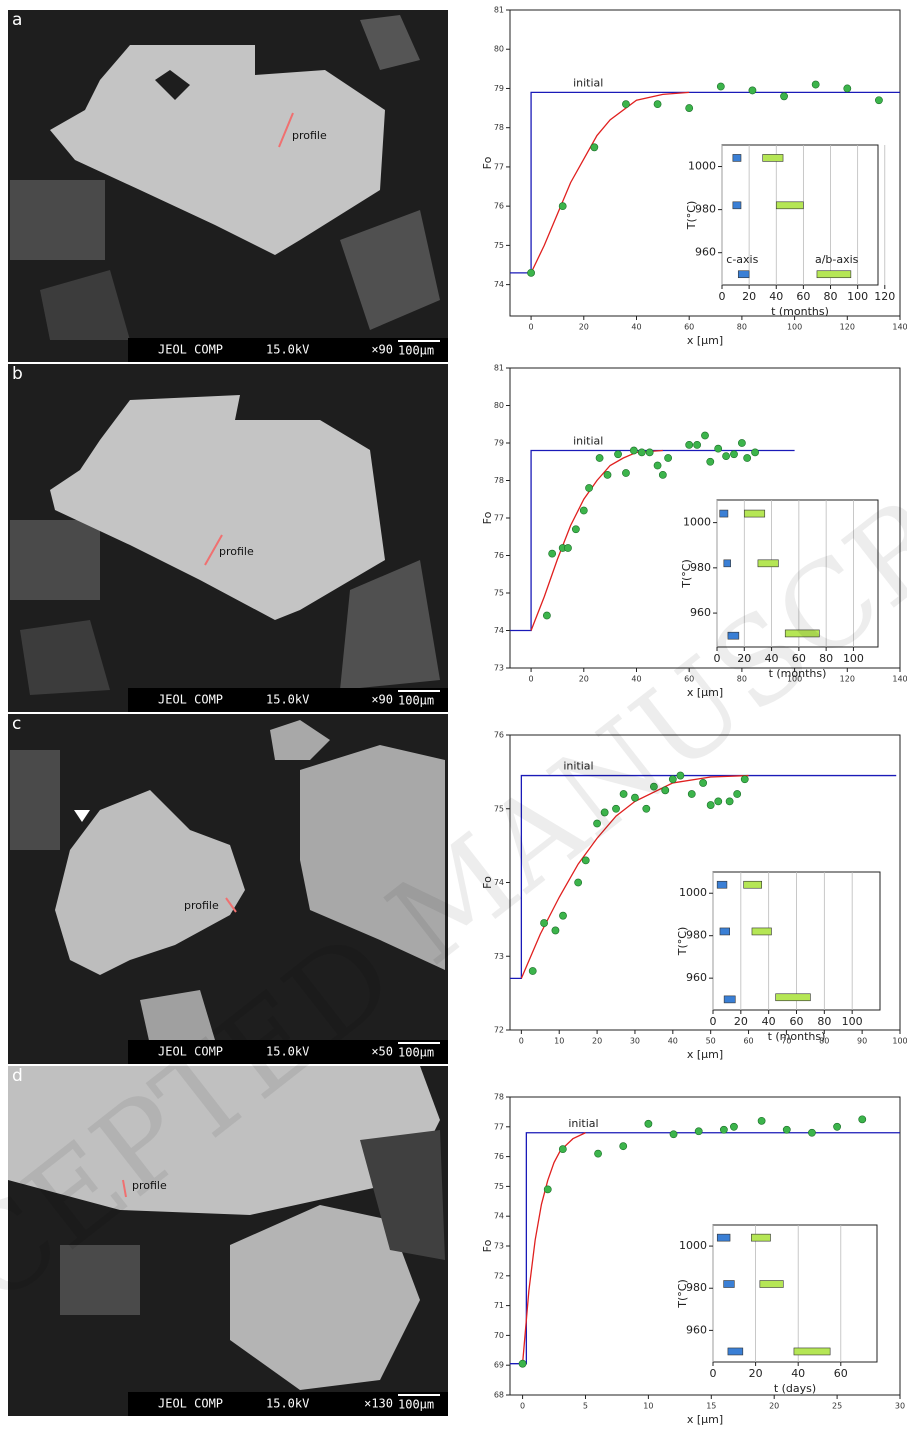  What do you see at coordinates (553, 1248) in the screenshot?
I see `model-curve` at bounding box center [553, 1248].